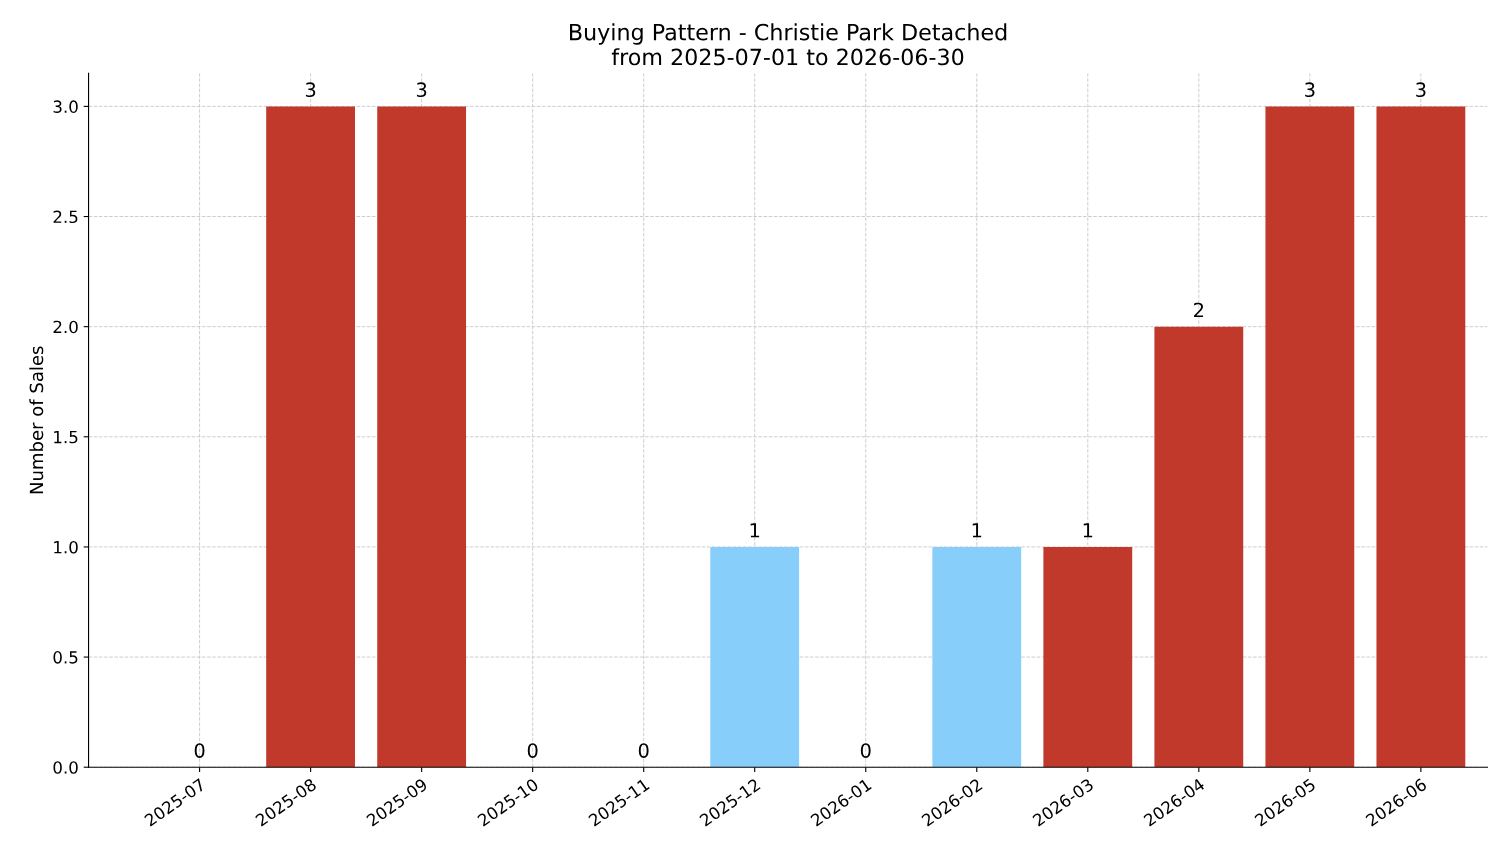 This screenshot has height=863, width=1501. Describe the element at coordinates (65, 767) in the screenshot. I see `y-tick-label: 0.0` at that location.